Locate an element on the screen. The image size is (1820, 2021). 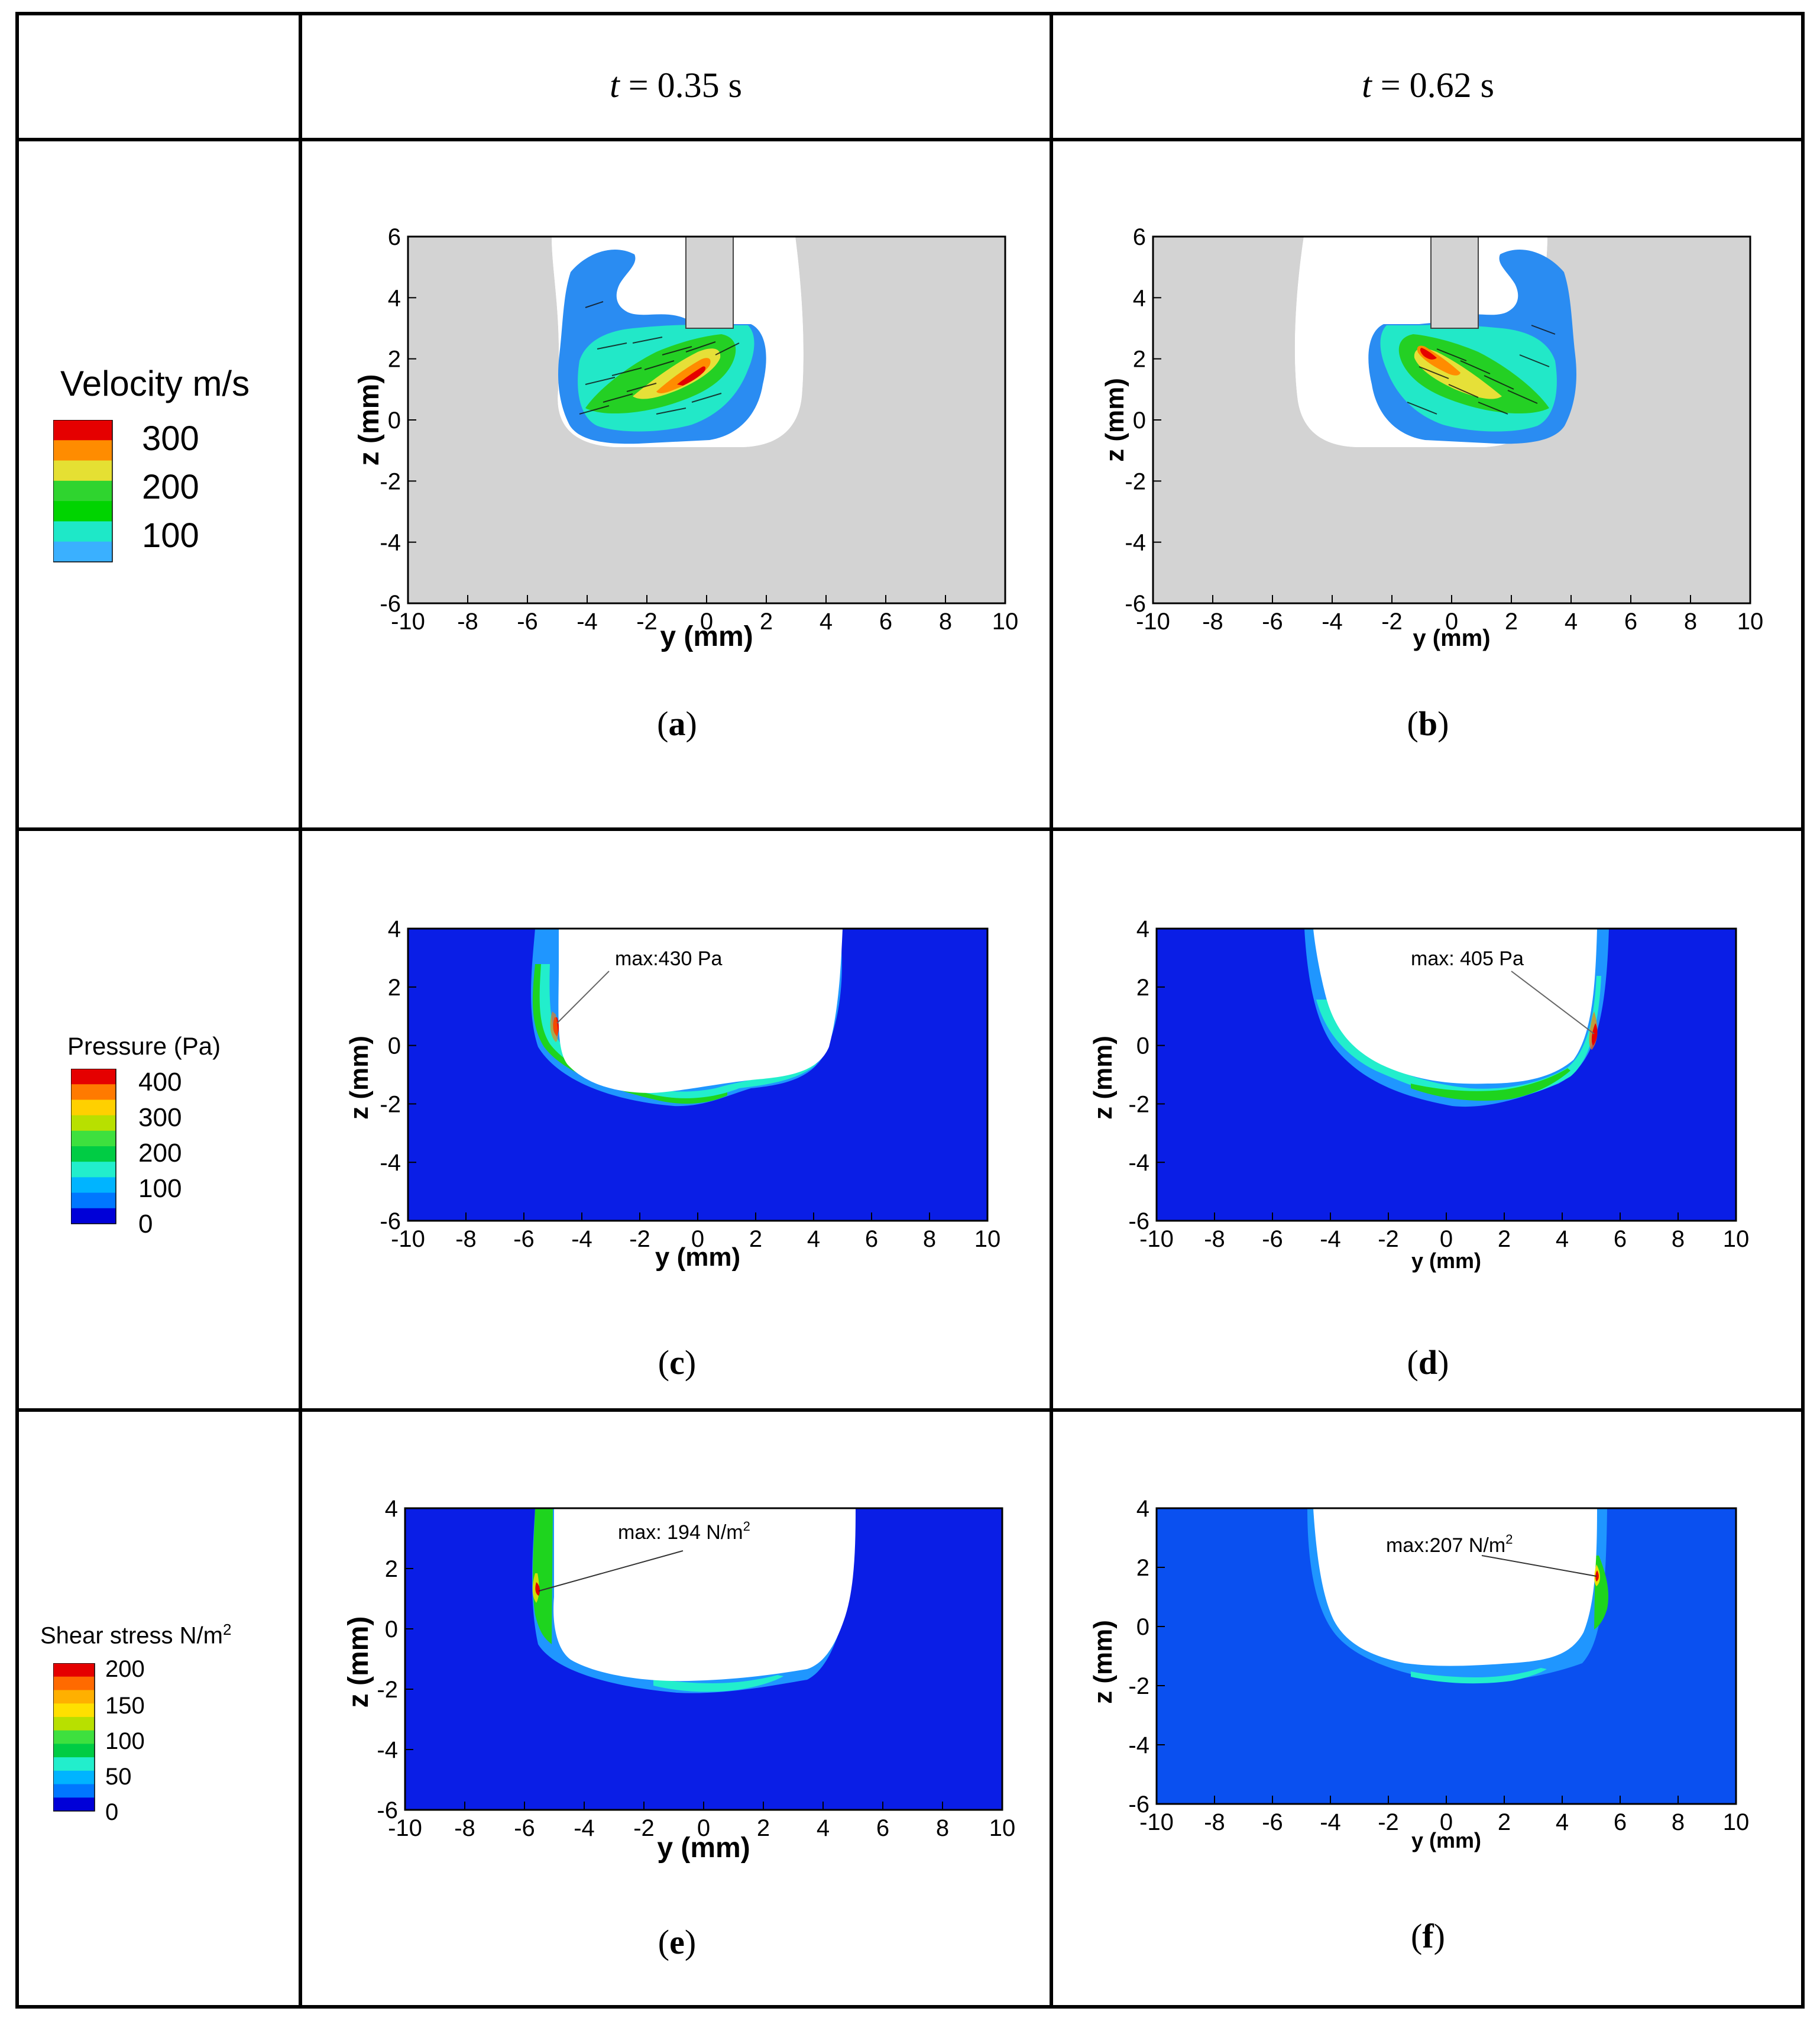
y-tick-labels: -6 -4 -2 0 2 4 is located at coordinates (1138, 1075).